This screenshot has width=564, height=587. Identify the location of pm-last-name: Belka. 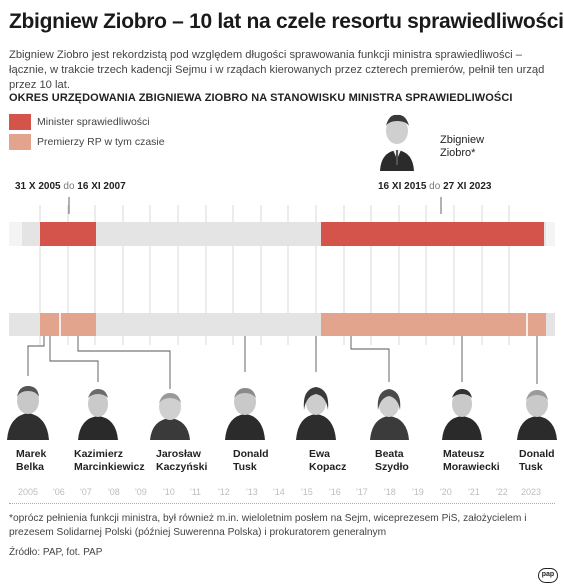
(30, 466).